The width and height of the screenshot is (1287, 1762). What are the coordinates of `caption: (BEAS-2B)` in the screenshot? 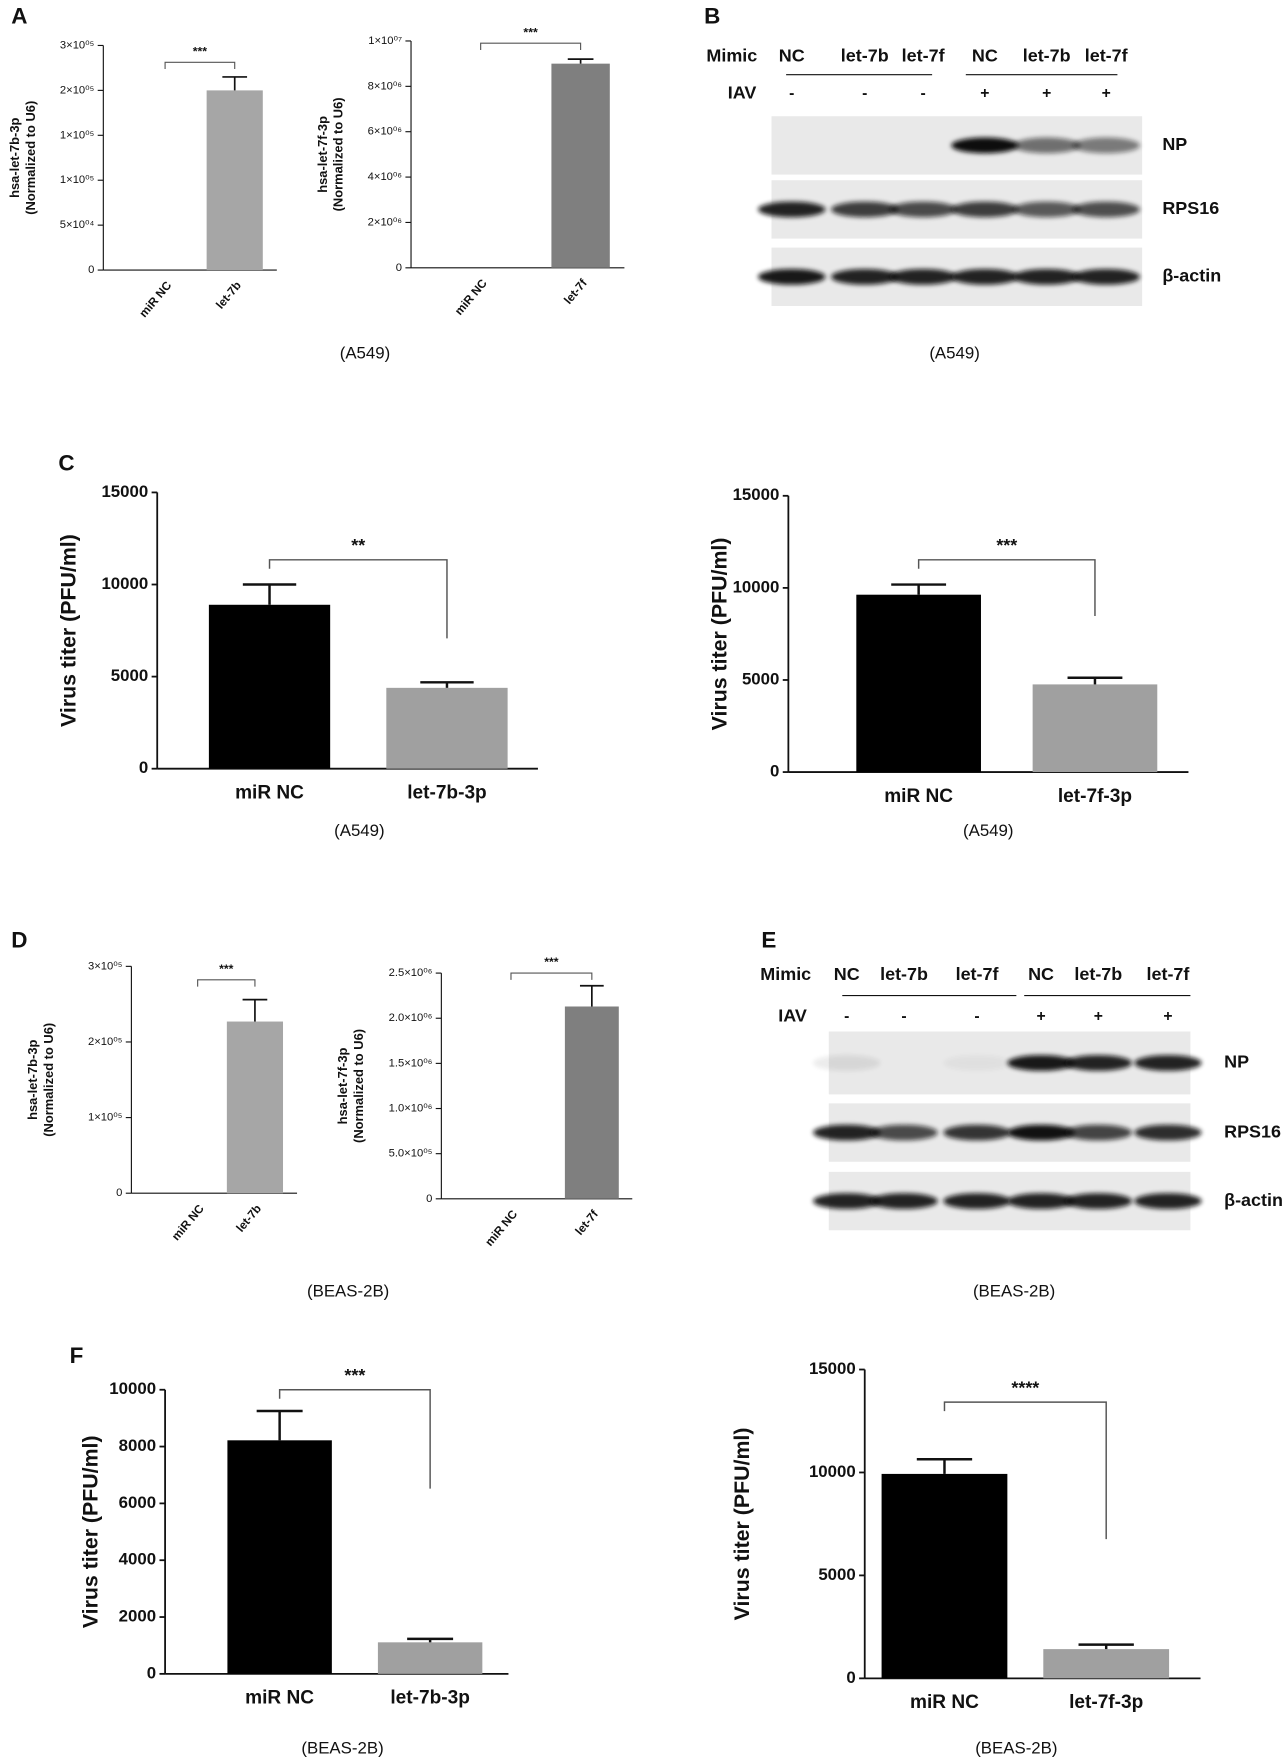 It's located at (342, 1748).